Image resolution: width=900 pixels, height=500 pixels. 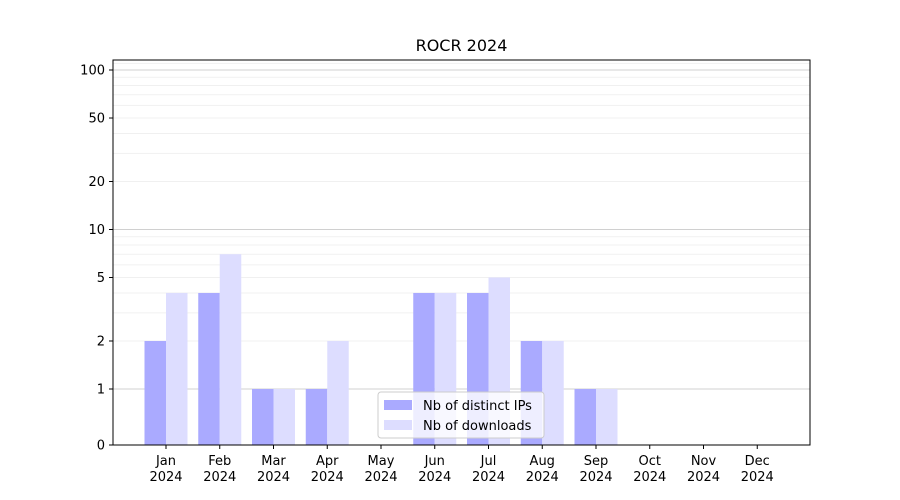 What do you see at coordinates (595, 469) in the screenshot?
I see `x-tick-label: Sep 2024` at bounding box center [595, 469].